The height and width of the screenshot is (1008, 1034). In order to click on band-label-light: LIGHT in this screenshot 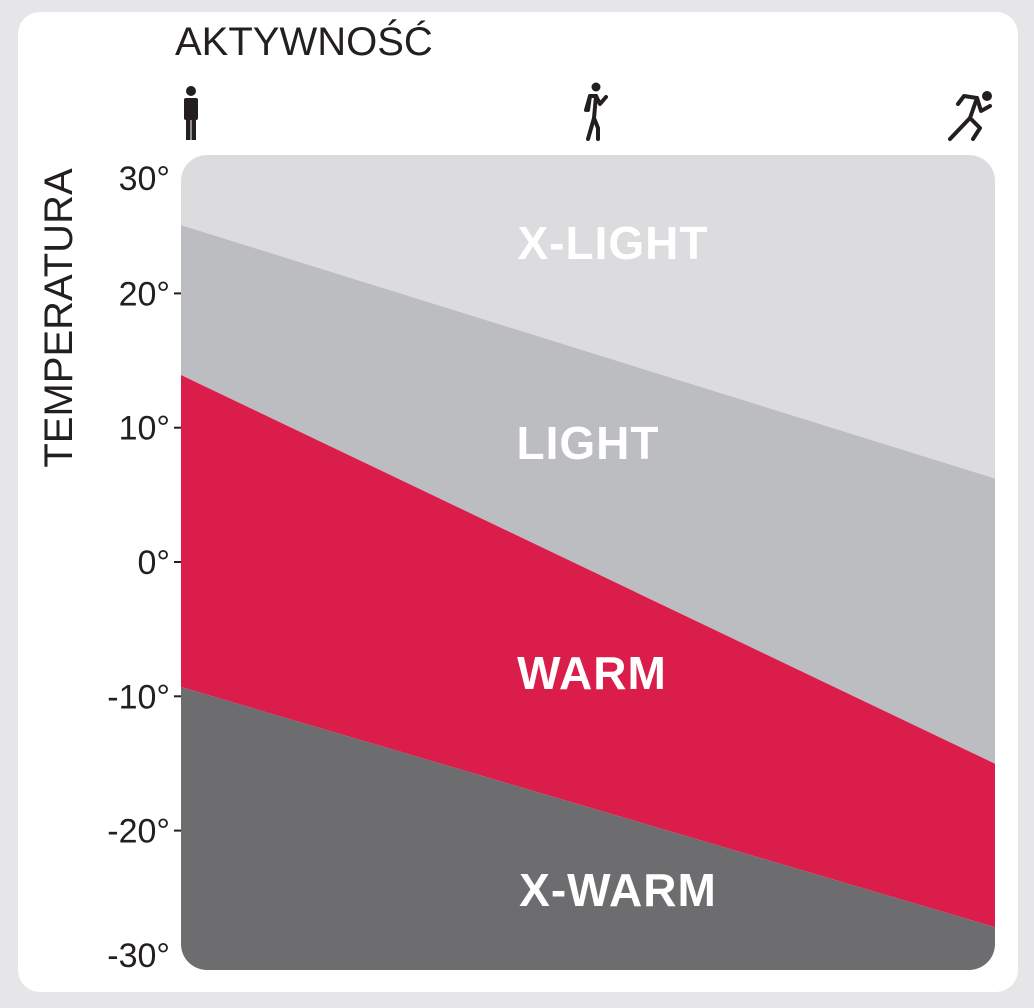, I will do `click(588, 443)`.